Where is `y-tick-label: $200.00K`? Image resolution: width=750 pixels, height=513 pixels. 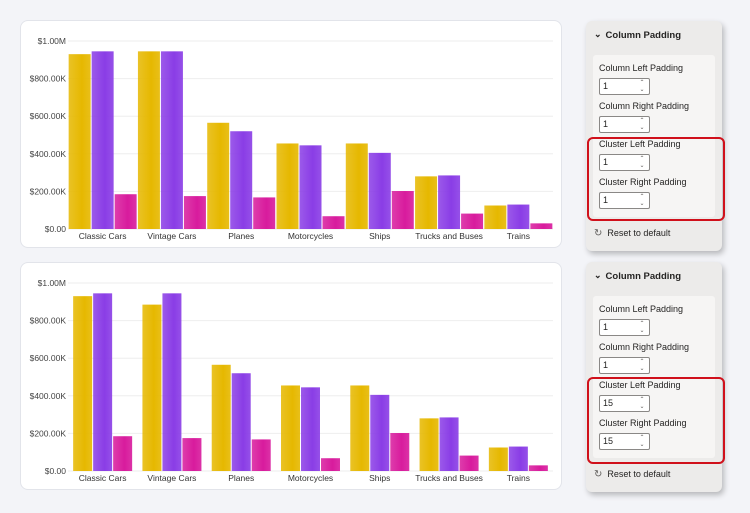 y-tick-label: $200.00K is located at coordinates (48, 433).